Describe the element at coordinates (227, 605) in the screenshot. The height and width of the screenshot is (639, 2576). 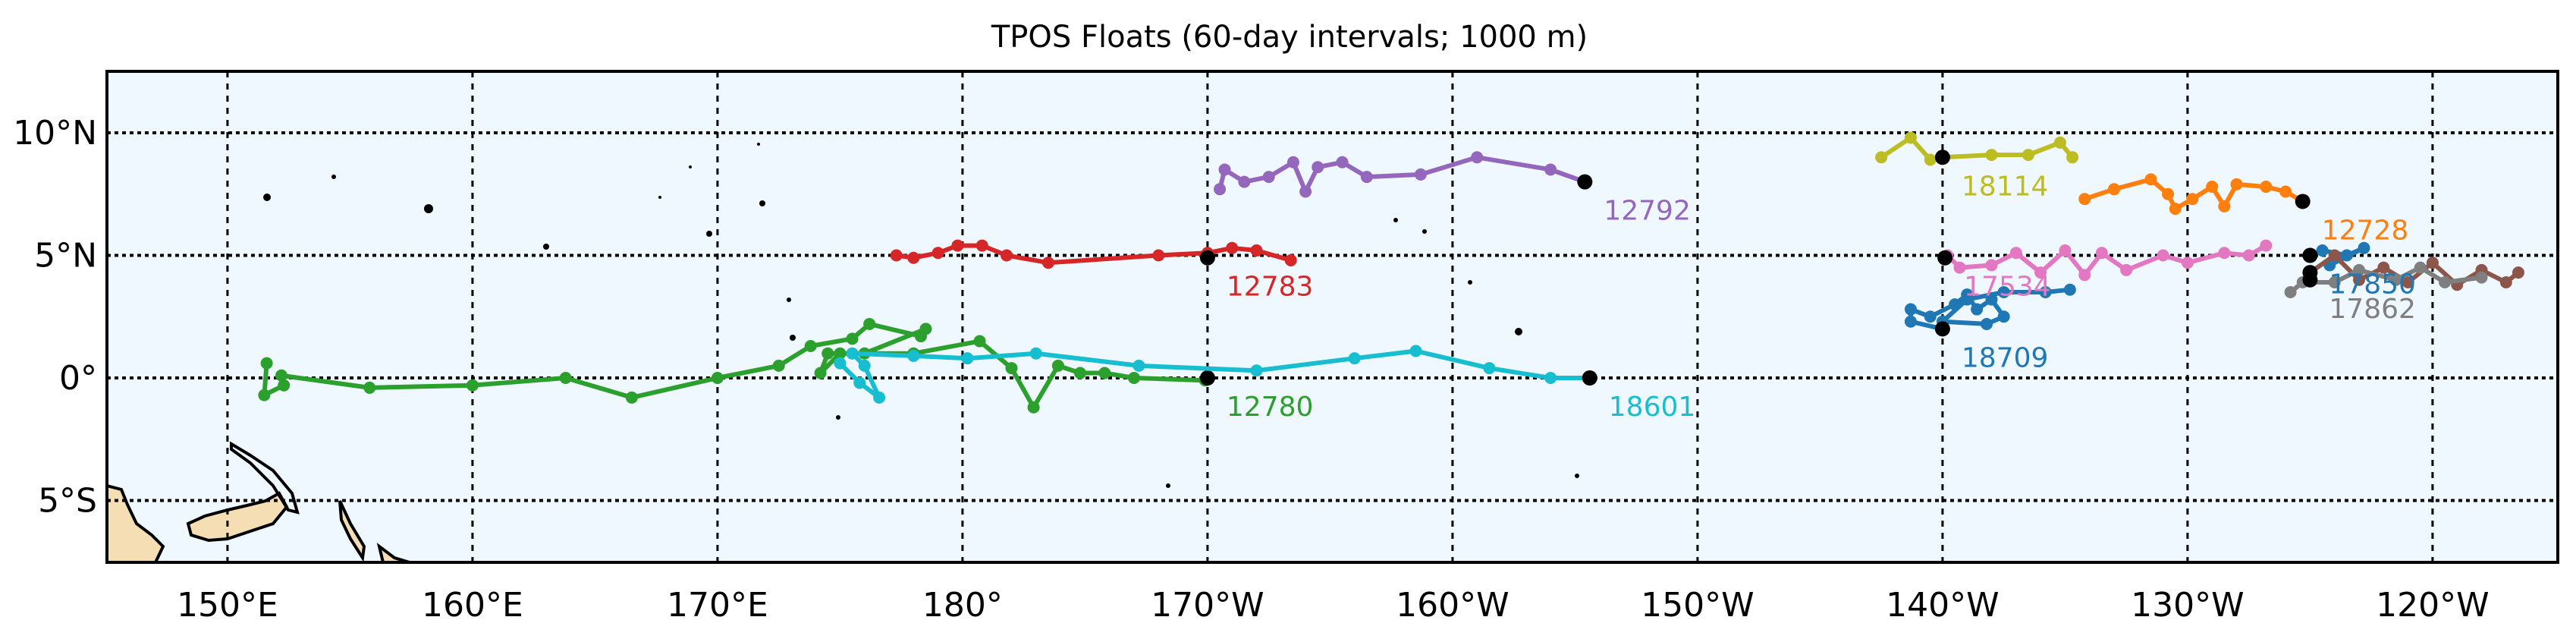
I see `x-tick-label: 150°E` at that location.